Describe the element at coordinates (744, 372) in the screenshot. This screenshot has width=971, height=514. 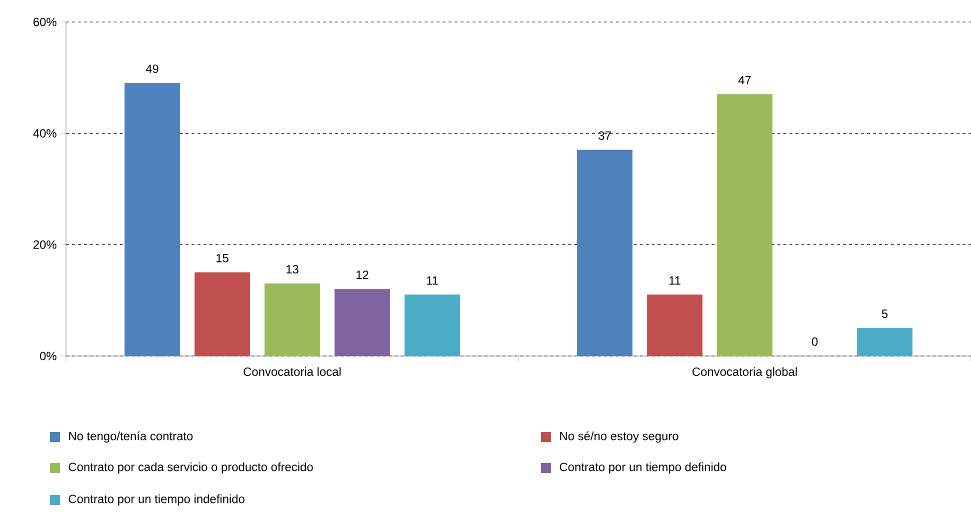
I see `x-tick-label: Convocatoria global` at that location.